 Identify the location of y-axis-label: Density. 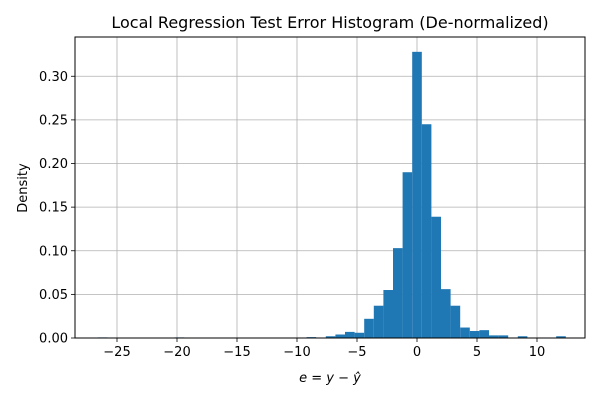
(23, 188).